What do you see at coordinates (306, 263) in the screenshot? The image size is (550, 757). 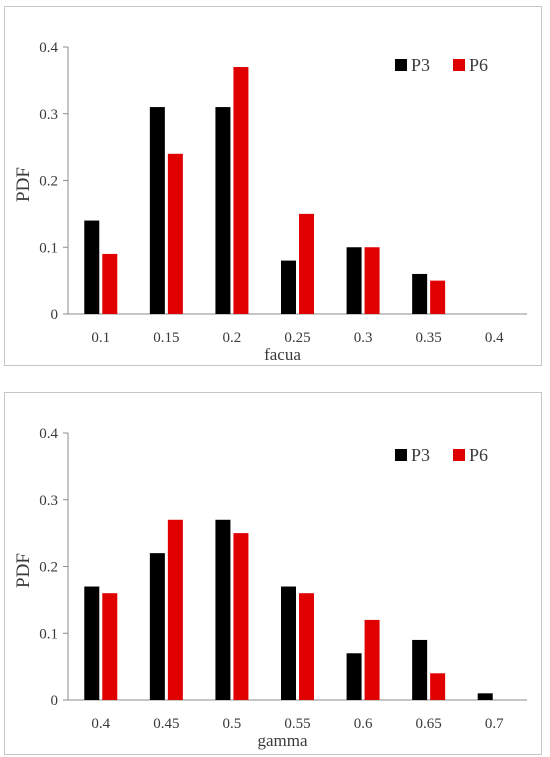 I see `bar-p6-0.25` at bounding box center [306, 263].